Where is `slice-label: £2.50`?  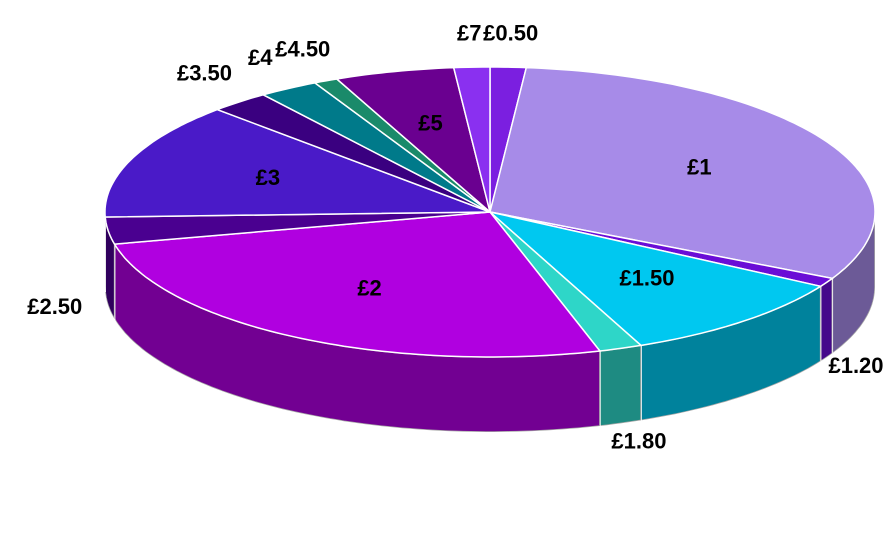
slice-label: £2.50 is located at coordinates (54, 306).